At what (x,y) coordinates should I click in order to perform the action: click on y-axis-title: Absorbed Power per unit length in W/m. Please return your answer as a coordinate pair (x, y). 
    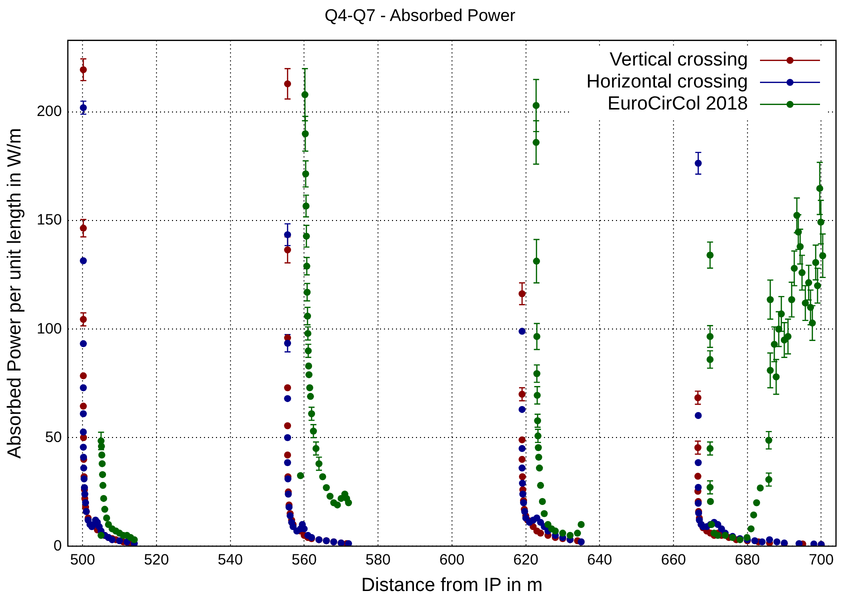
    Looking at the image, I should click on (15, 293).